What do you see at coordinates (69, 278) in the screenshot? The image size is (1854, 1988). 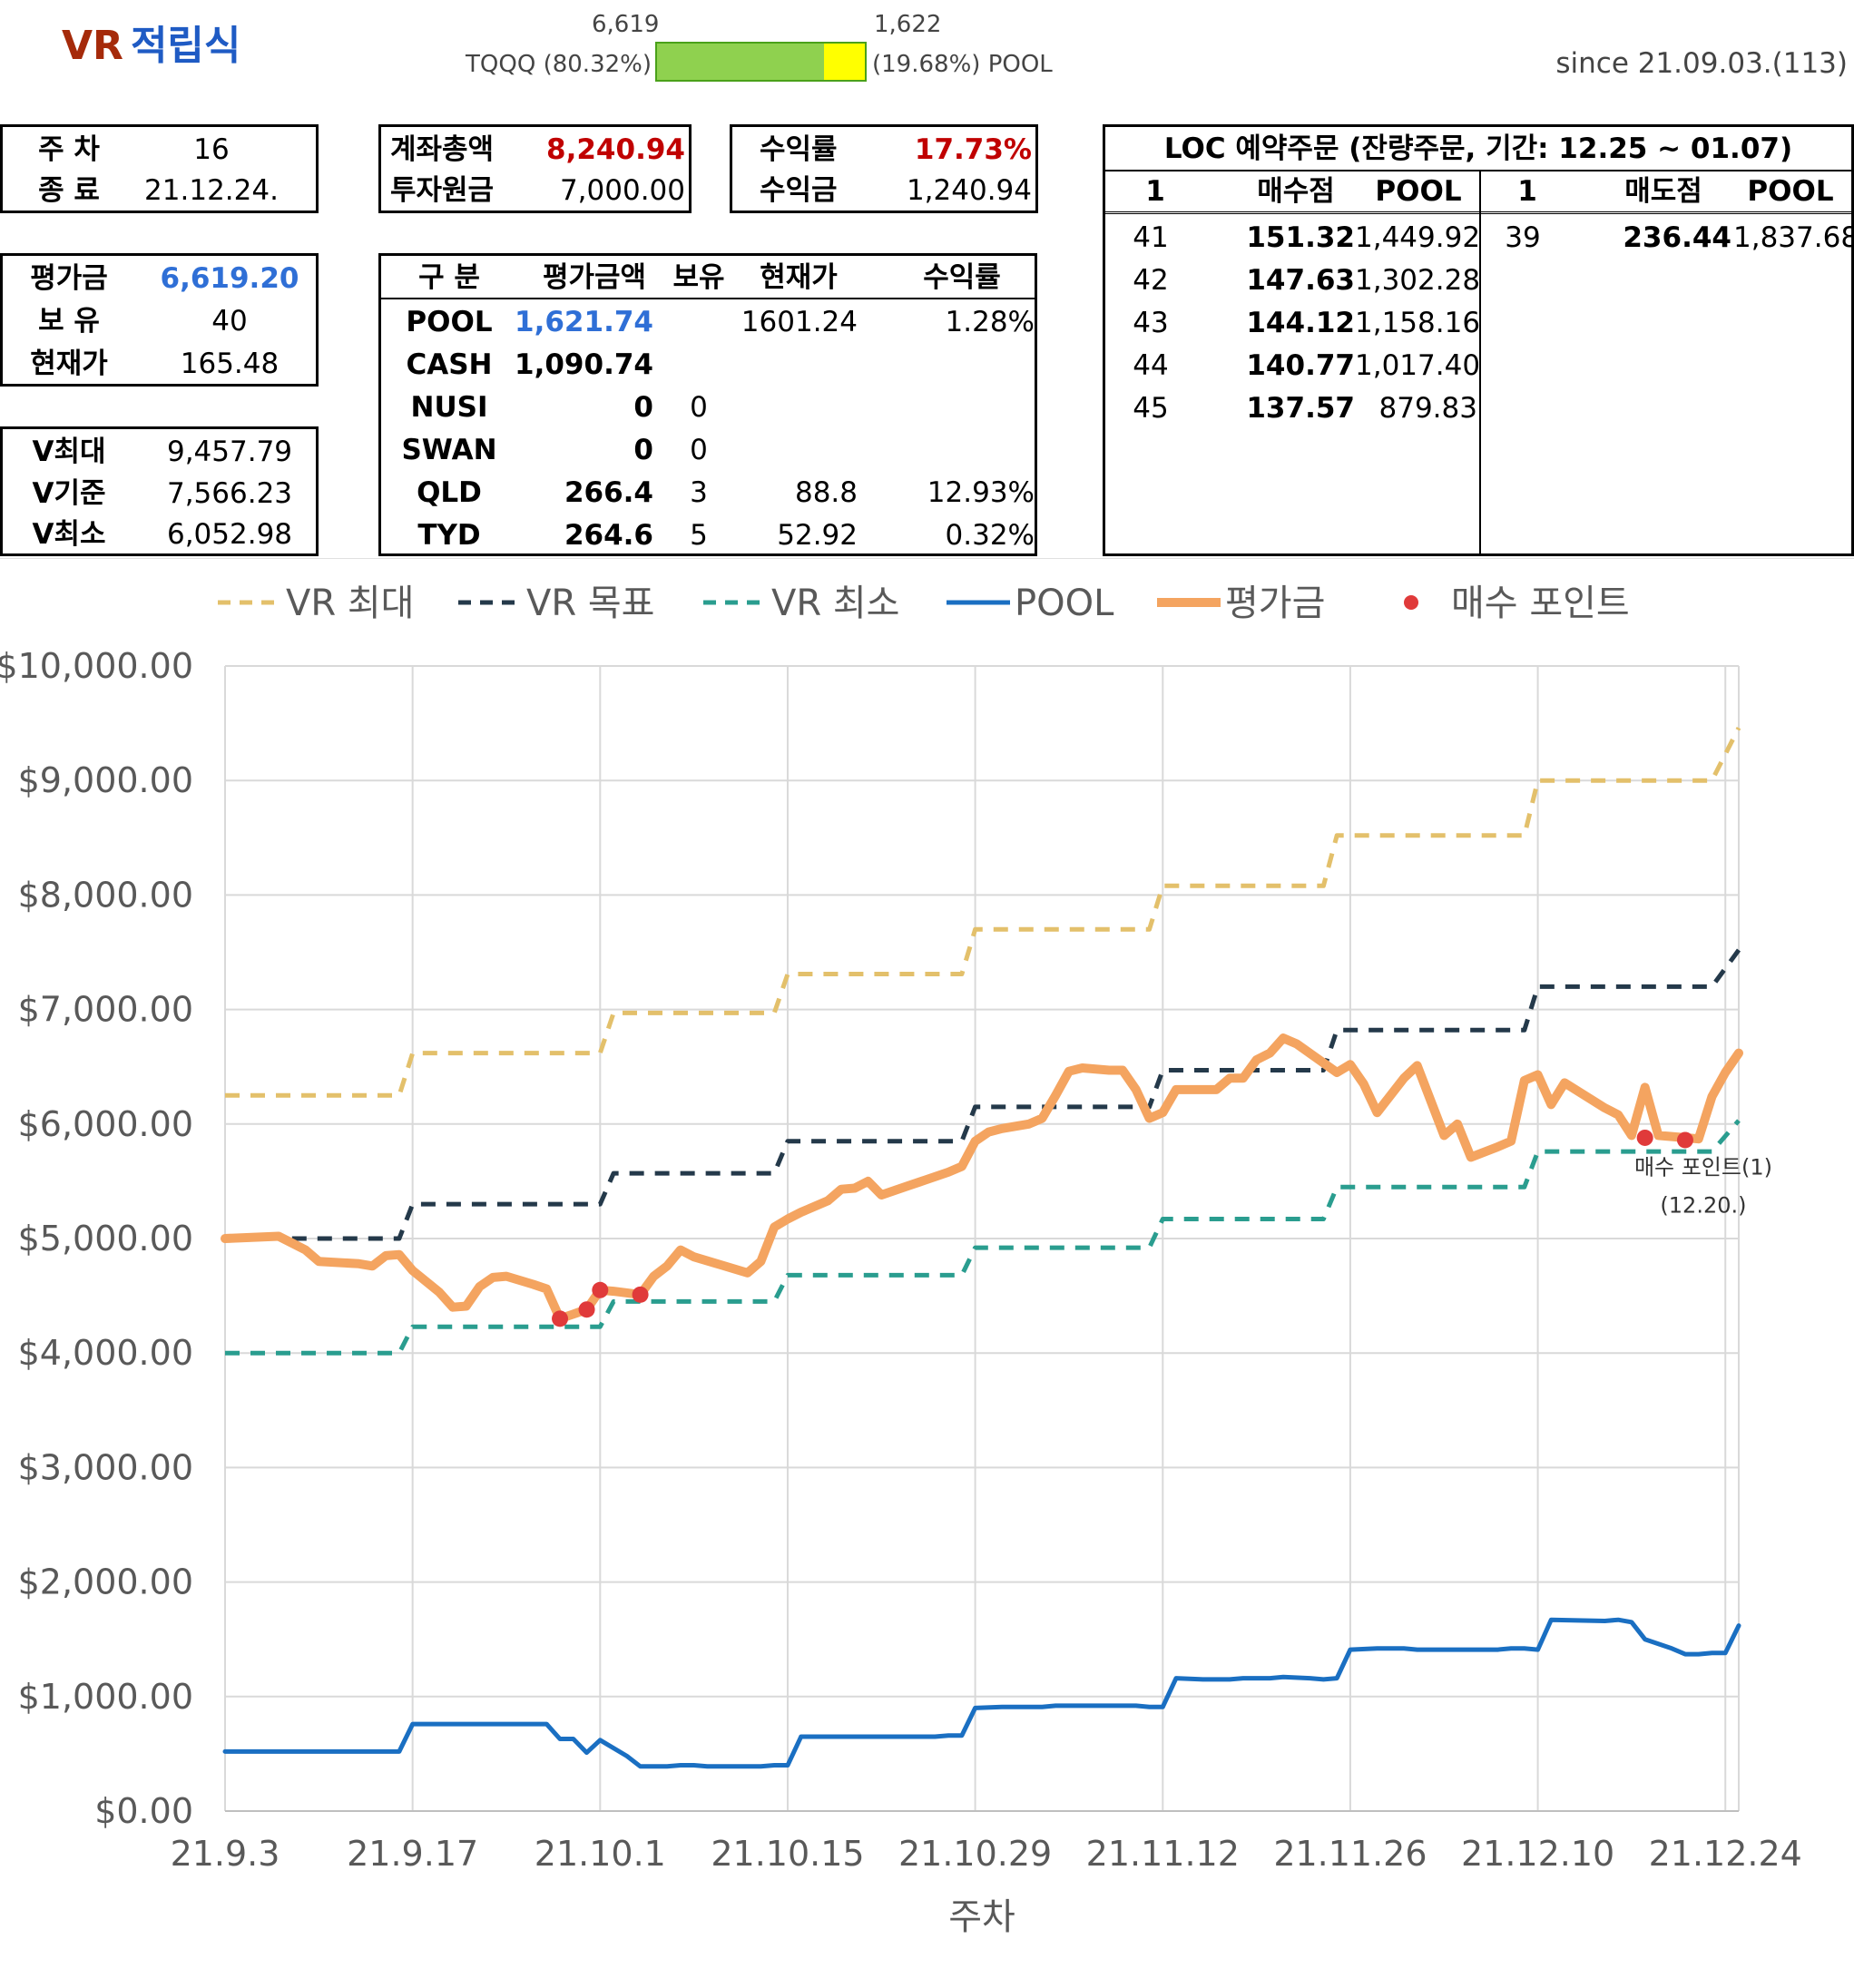 I see `eval-label: 평가금` at bounding box center [69, 278].